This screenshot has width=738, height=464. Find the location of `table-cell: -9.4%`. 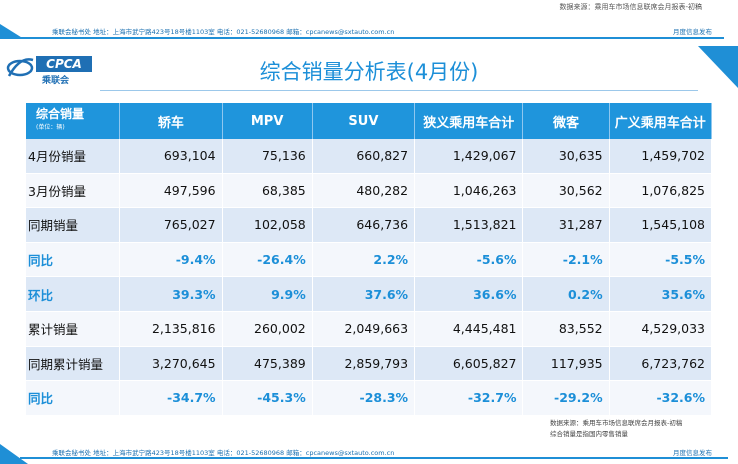

table-cell: -9.4% is located at coordinates (171, 260).